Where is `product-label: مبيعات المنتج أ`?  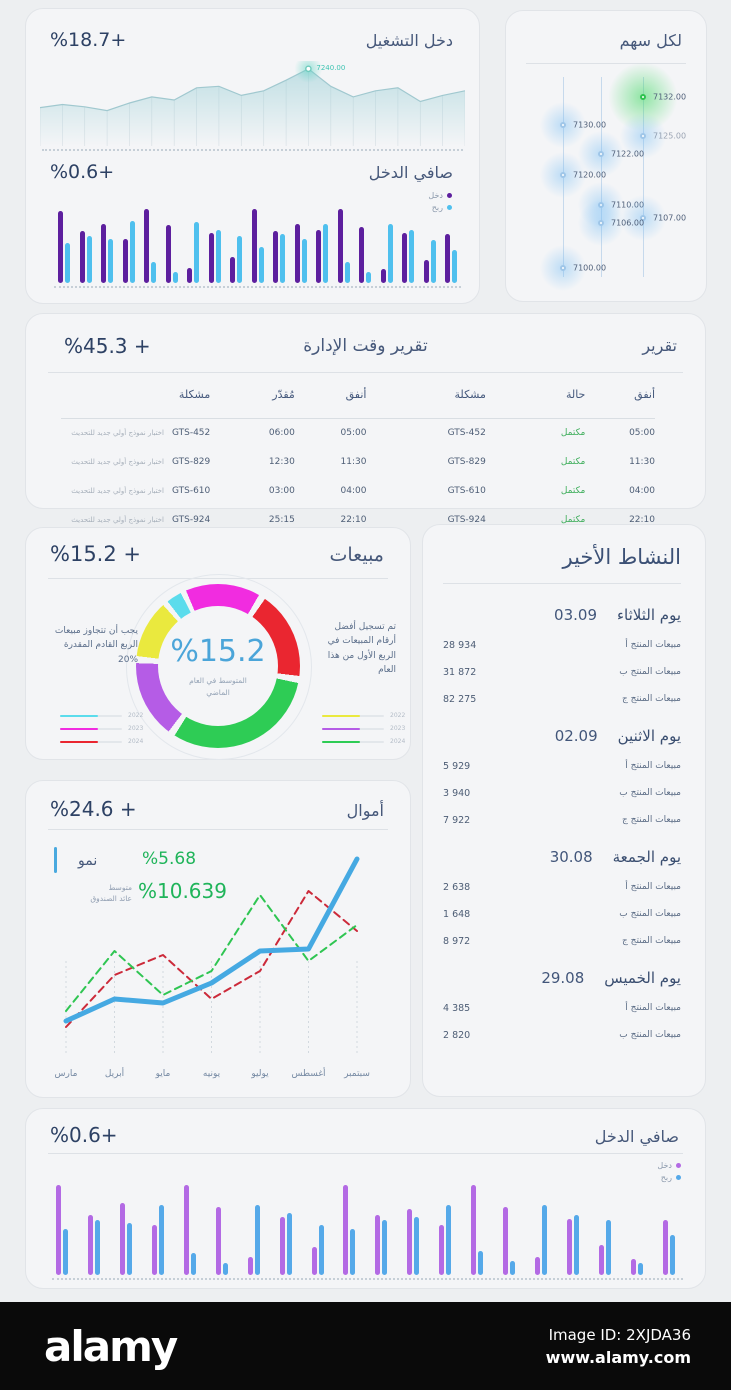
product-label: مبيعات المنتج أ is located at coordinates (653, 1008).